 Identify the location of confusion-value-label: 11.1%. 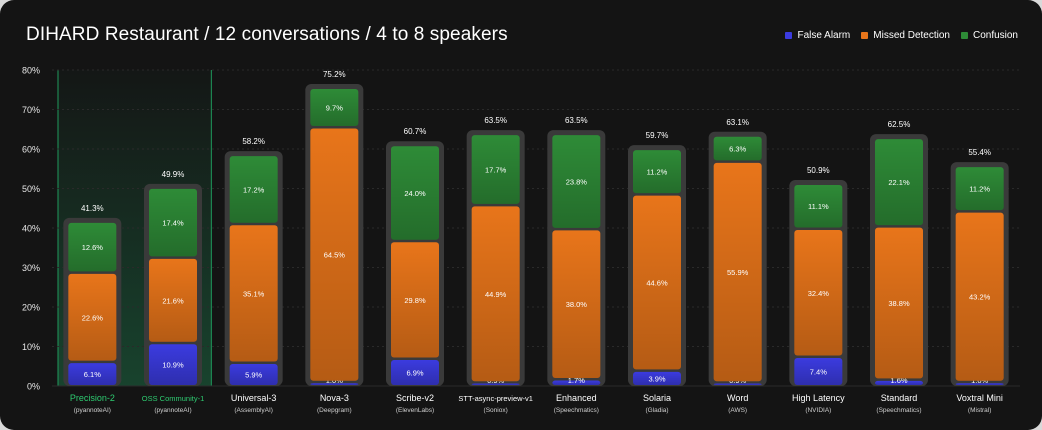
(818, 206).